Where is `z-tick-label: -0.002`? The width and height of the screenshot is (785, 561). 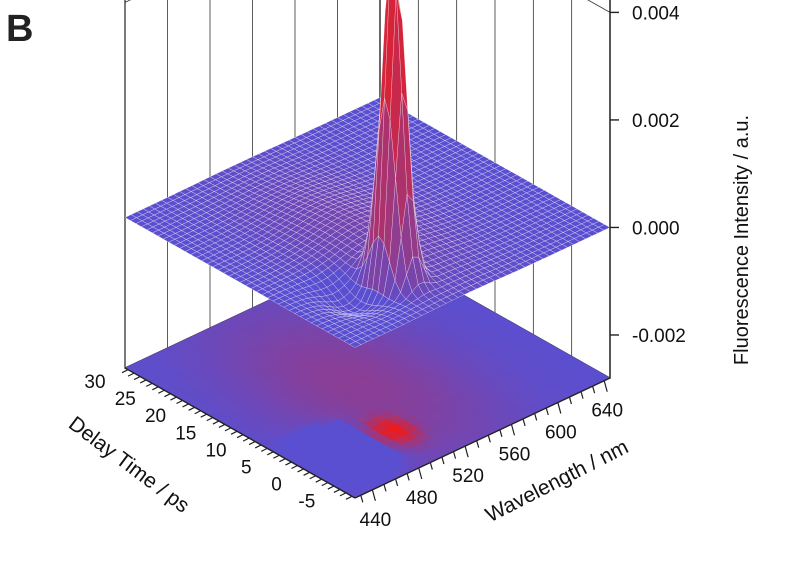
z-tick-label: -0.002 is located at coordinates (659, 336).